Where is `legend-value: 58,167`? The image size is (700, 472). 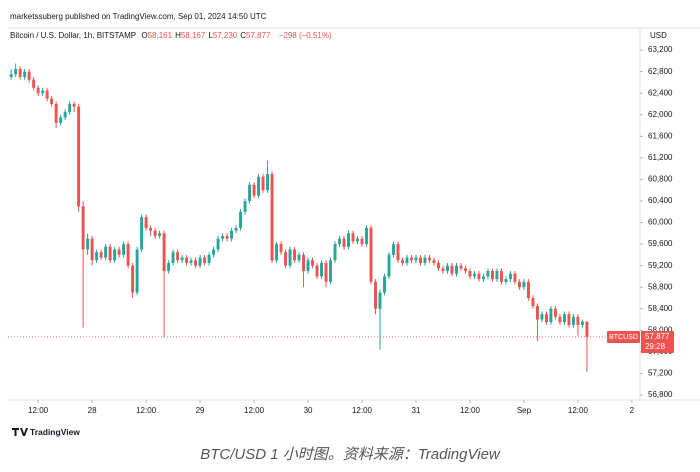
legend-value: 58,167 is located at coordinates (193, 35).